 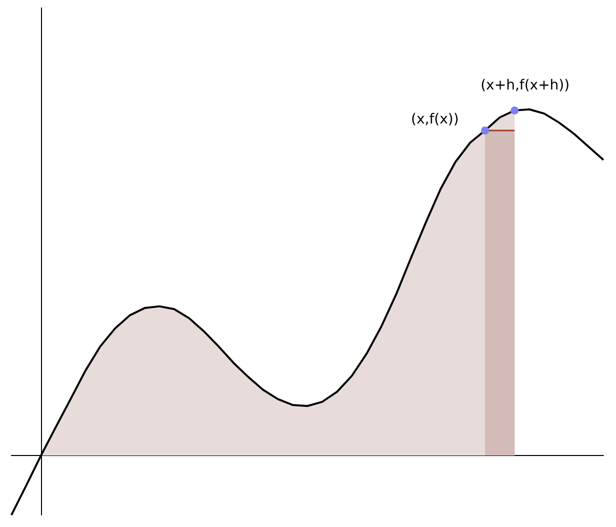 What do you see at coordinates (435, 120) in the screenshot?
I see `series-label: (x,f(x))` at bounding box center [435, 120].